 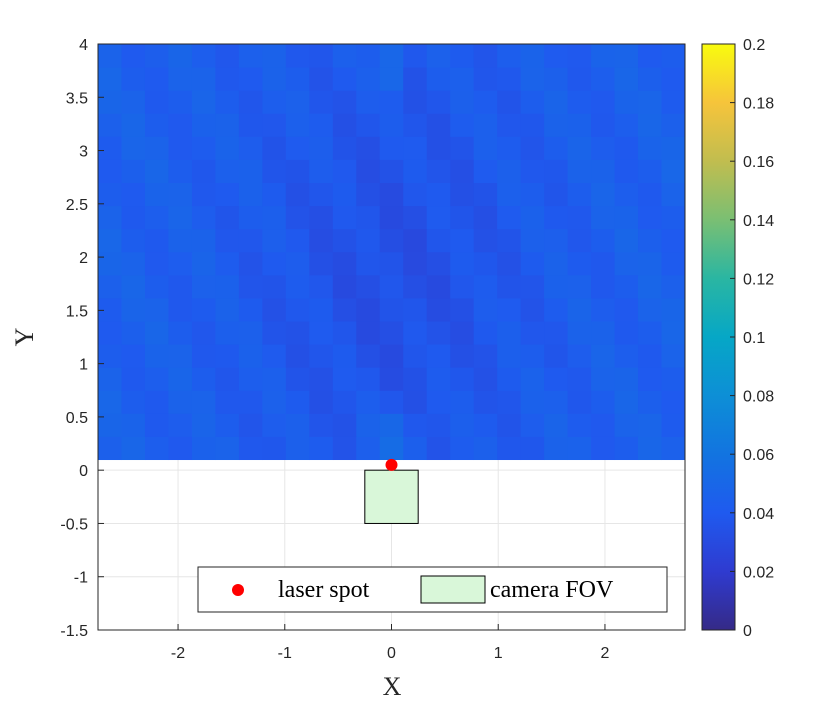 I want to click on colorbar-tick-label: 0.02, so click(x=758, y=572).